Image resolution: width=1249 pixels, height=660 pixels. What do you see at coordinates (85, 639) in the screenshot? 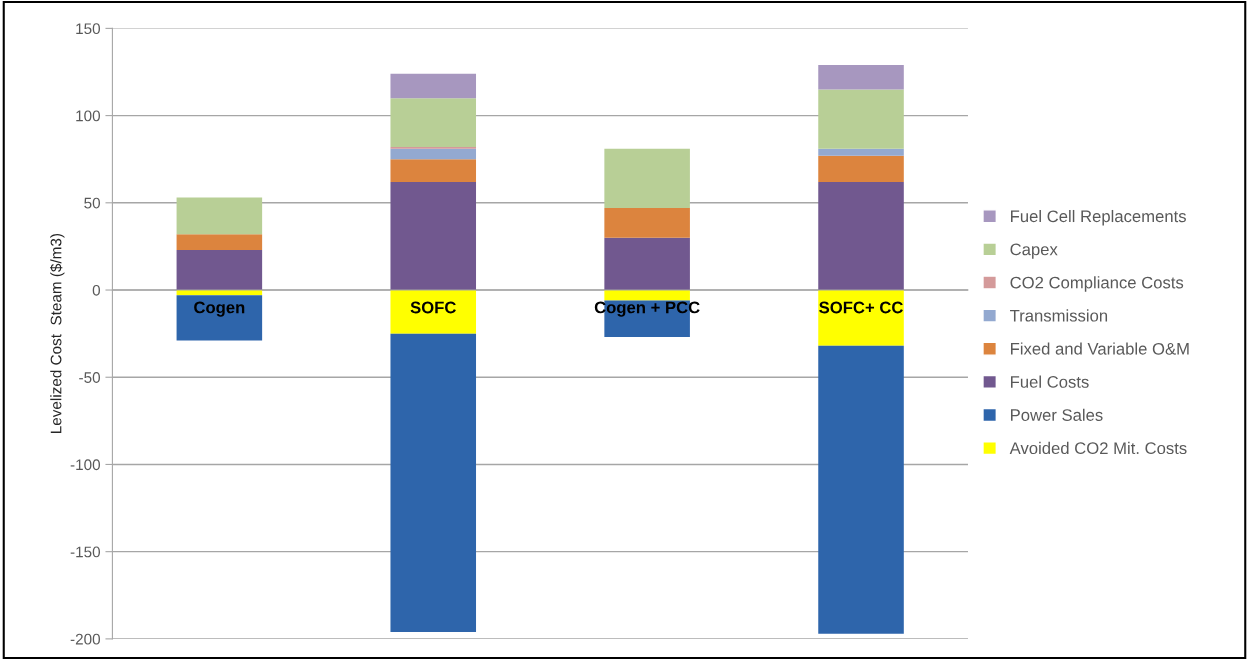
I see `y-tick-label: -200` at bounding box center [85, 639].